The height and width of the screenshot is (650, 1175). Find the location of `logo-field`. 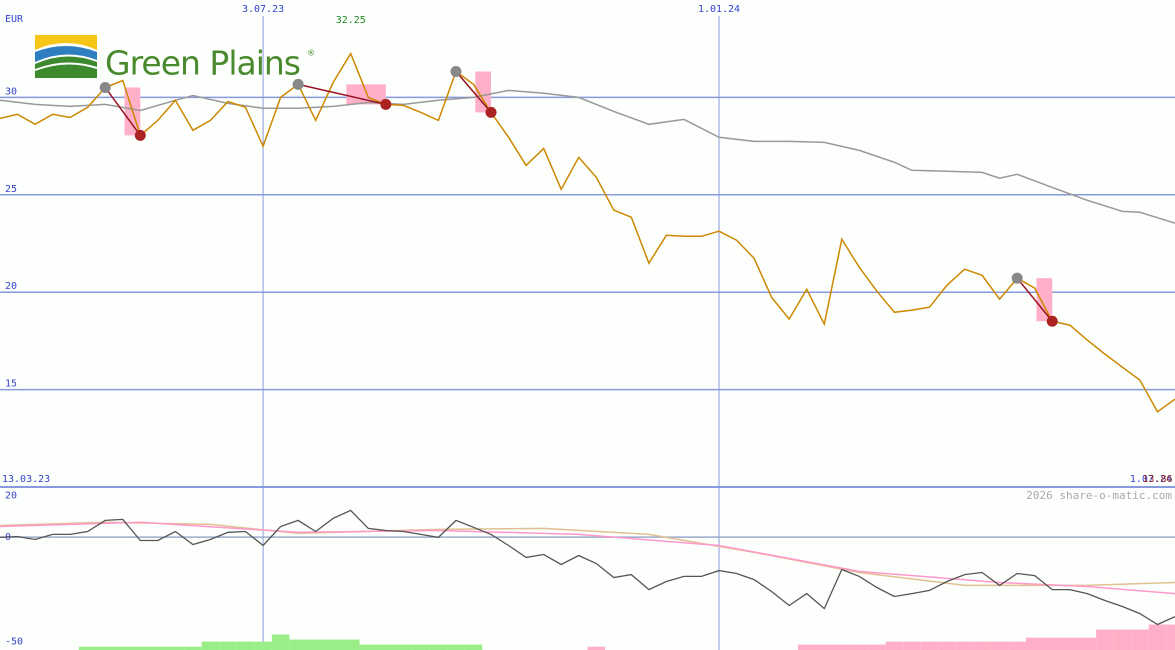

logo-field is located at coordinates (66, 67).